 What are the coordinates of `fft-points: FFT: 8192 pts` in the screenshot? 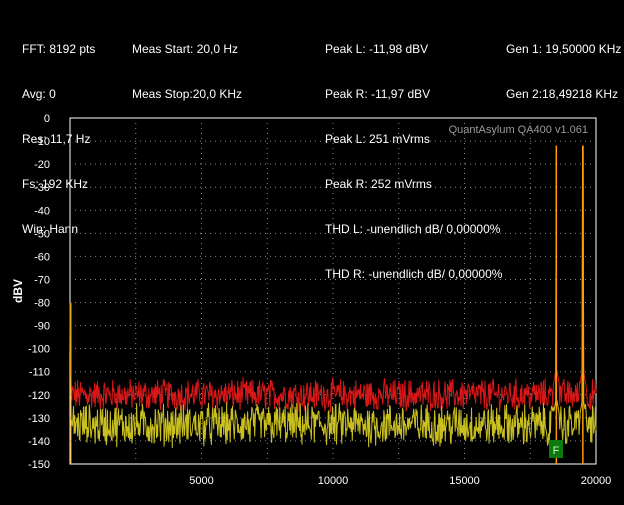 It's located at (59, 49).